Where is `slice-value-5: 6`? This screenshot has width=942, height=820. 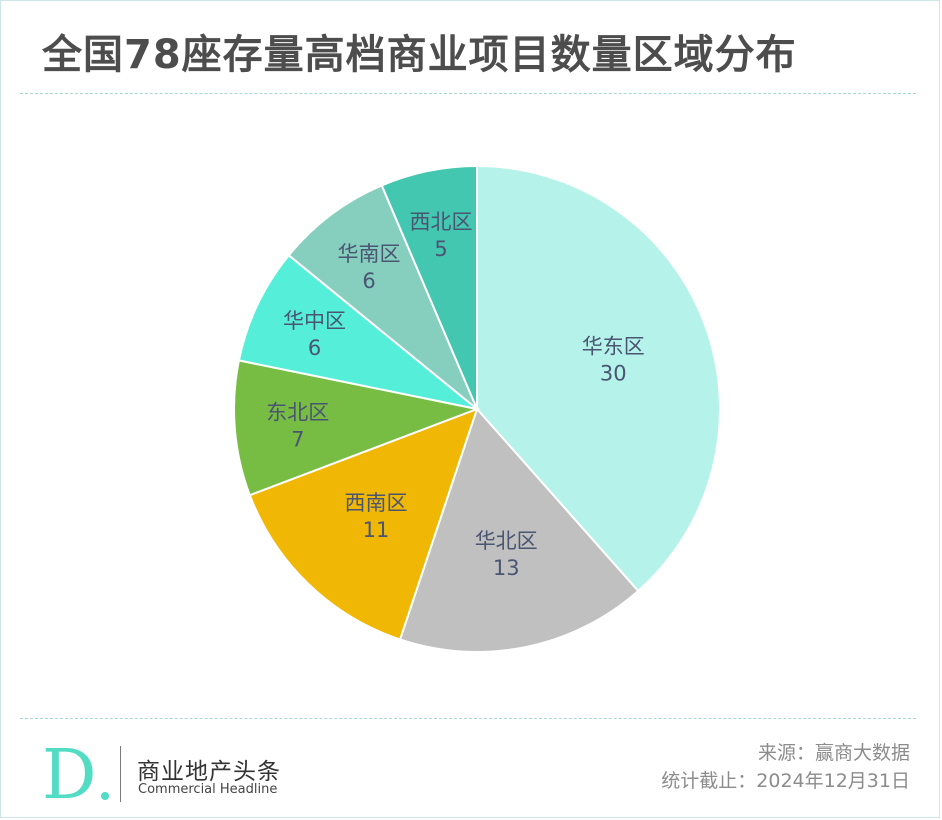 slice-value-5: 6 is located at coordinates (368, 281).